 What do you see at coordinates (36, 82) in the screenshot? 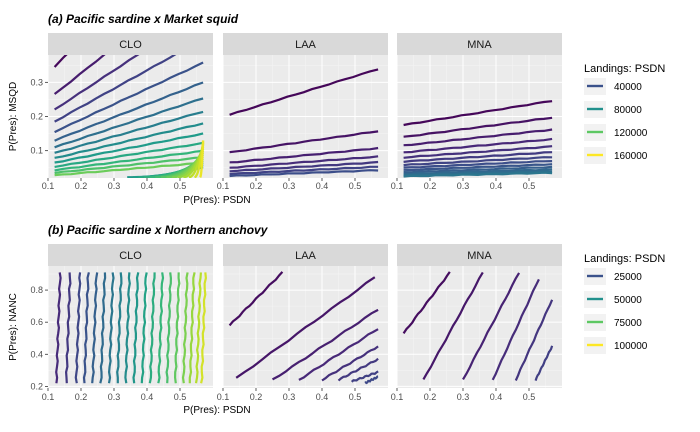
I see `y-tick-label: 0.3` at bounding box center [36, 82].